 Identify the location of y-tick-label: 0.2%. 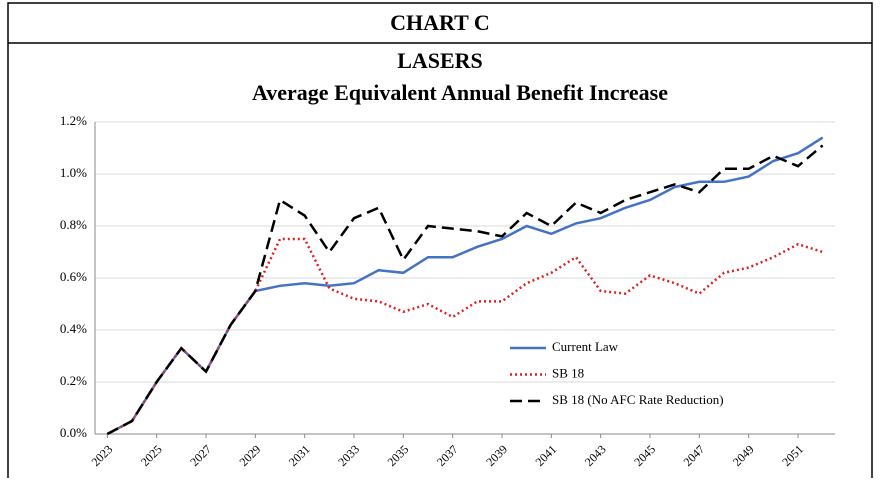
(73, 380).